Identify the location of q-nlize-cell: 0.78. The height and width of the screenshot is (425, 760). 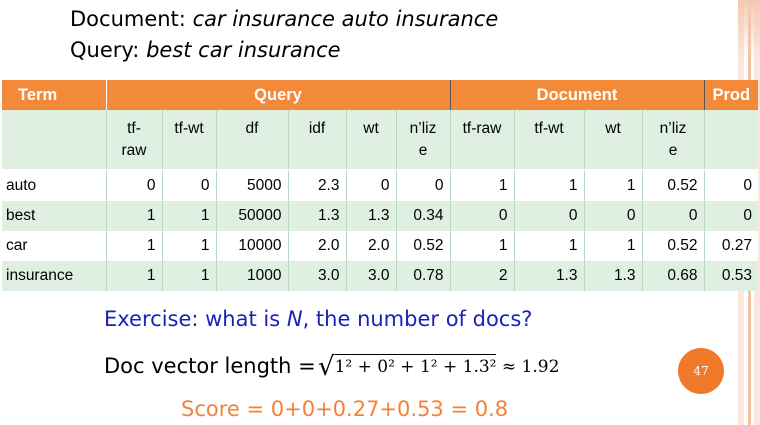
(422, 276).